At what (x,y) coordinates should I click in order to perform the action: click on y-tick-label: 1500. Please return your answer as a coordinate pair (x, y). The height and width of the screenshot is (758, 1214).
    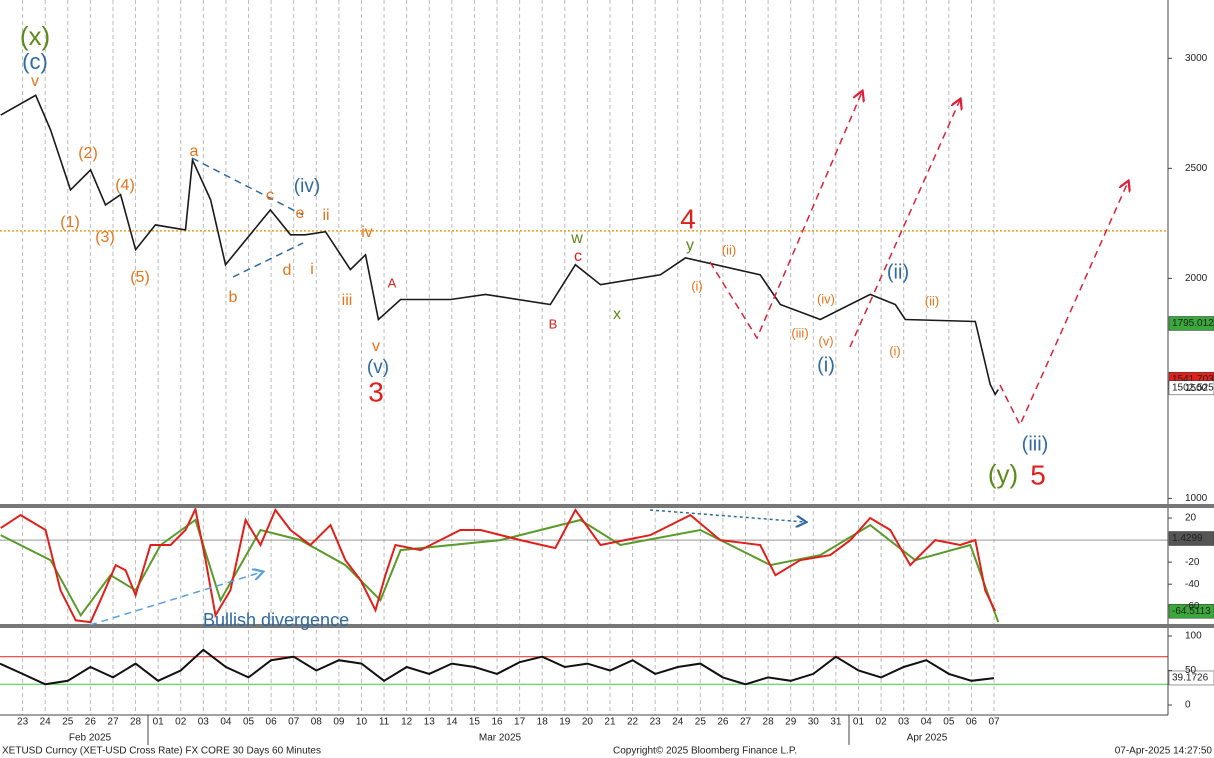
    Looking at the image, I should click on (1196, 388).